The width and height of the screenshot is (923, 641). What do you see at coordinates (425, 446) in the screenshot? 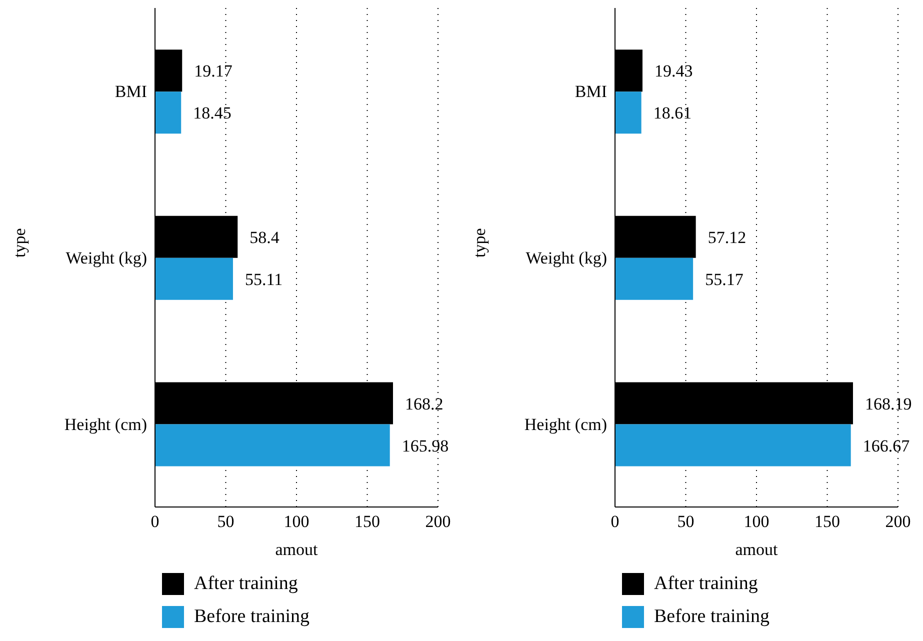
I see `data-label: 165.98` at bounding box center [425, 446].